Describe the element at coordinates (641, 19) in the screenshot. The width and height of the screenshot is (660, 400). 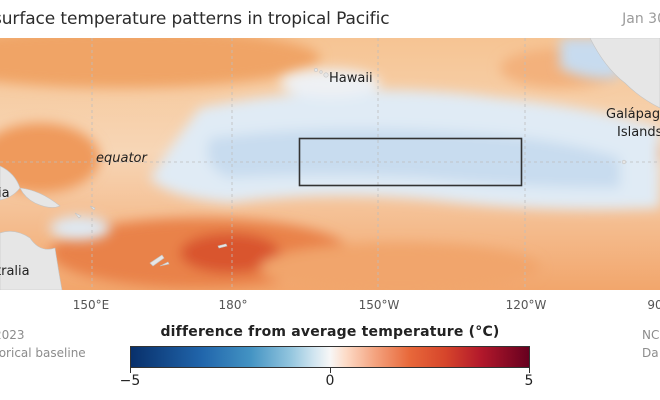
I see `date-label: Jan 30` at that location.